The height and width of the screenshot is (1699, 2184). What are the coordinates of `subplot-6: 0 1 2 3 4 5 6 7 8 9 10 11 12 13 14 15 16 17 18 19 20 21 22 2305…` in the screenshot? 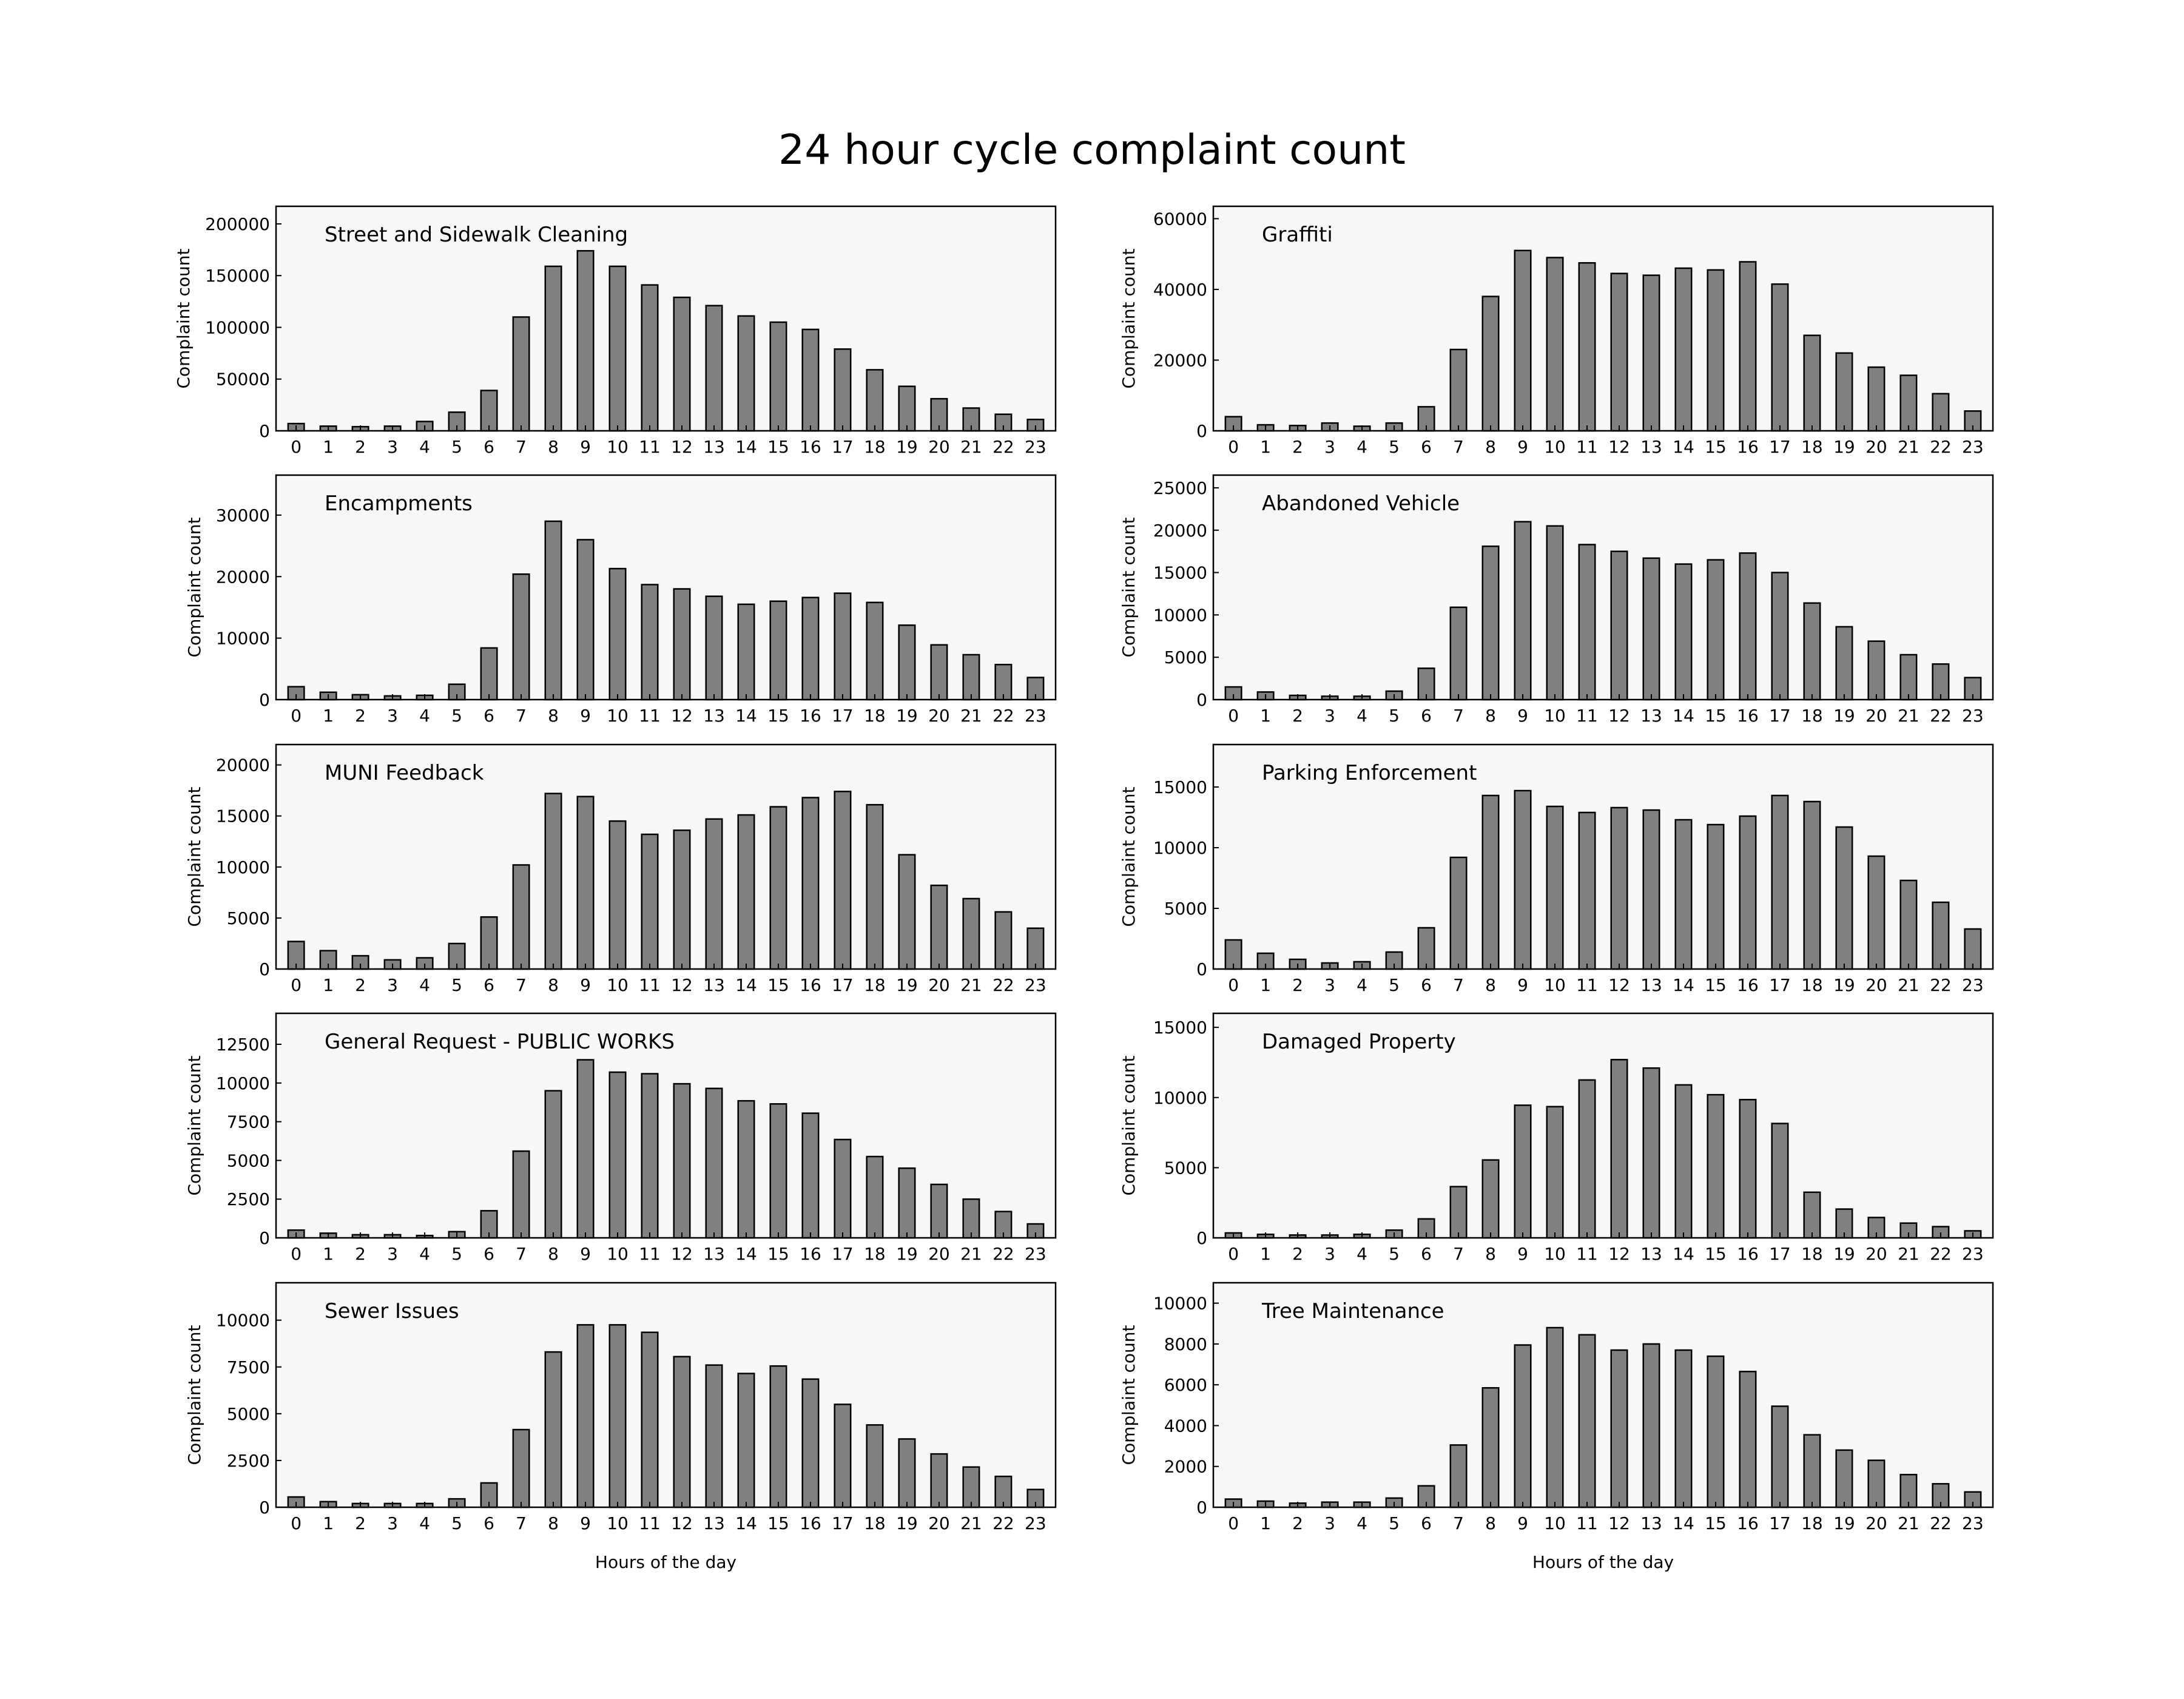 It's located at (1556, 869).